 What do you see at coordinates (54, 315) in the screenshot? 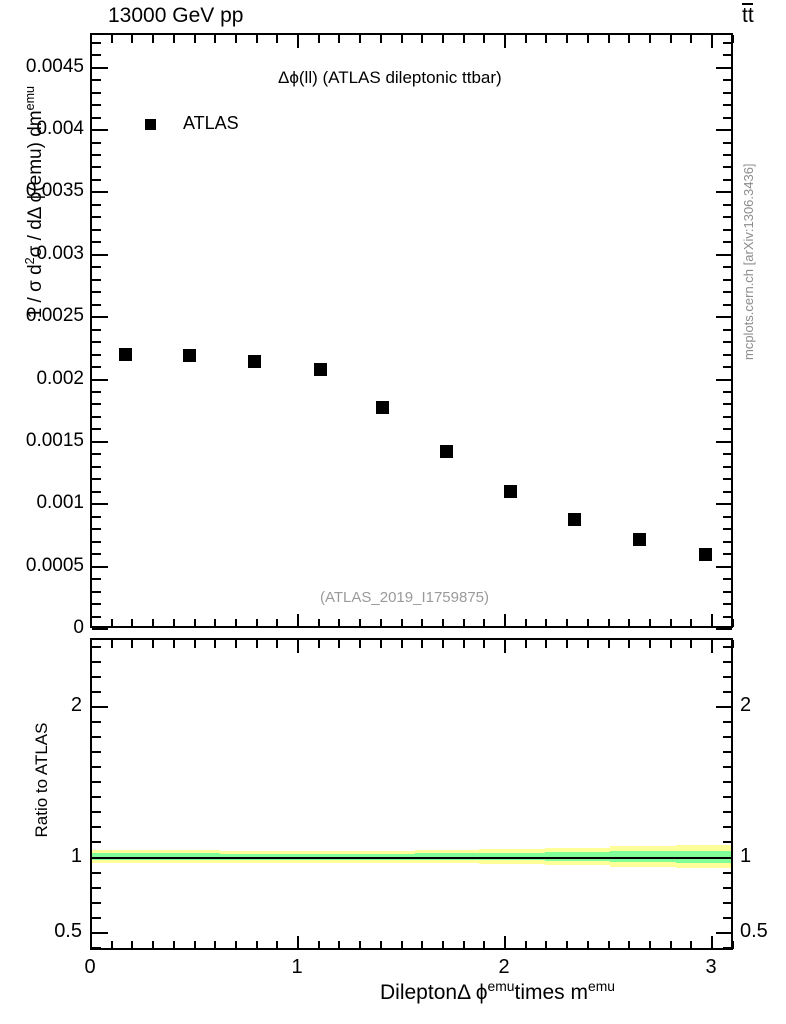
I see `y-tick-label: 0.0025` at bounding box center [54, 315].